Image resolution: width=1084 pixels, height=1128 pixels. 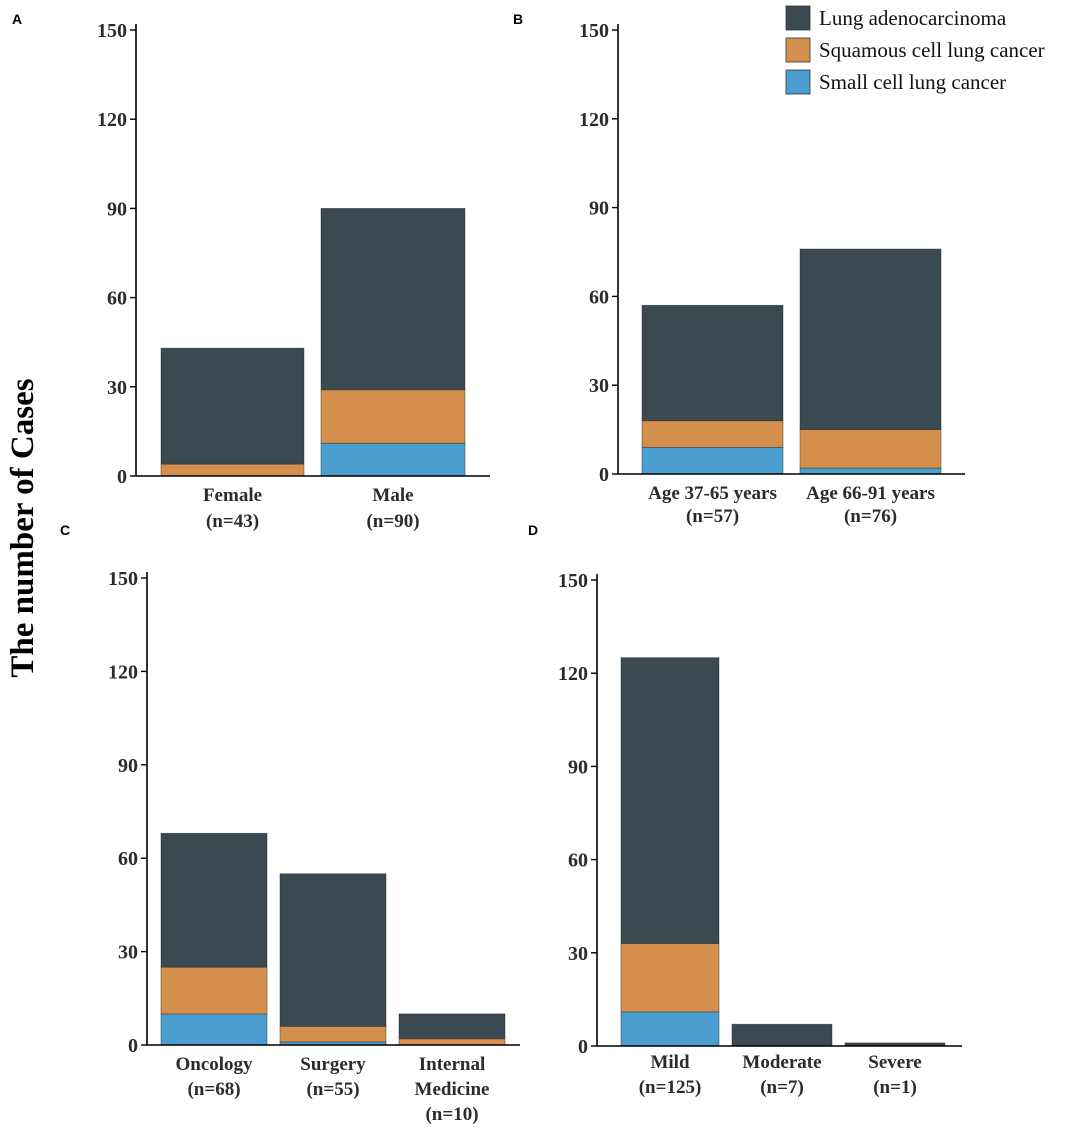 What do you see at coordinates (712, 493) in the screenshot?
I see `category-label: Age 37-65 years` at bounding box center [712, 493].